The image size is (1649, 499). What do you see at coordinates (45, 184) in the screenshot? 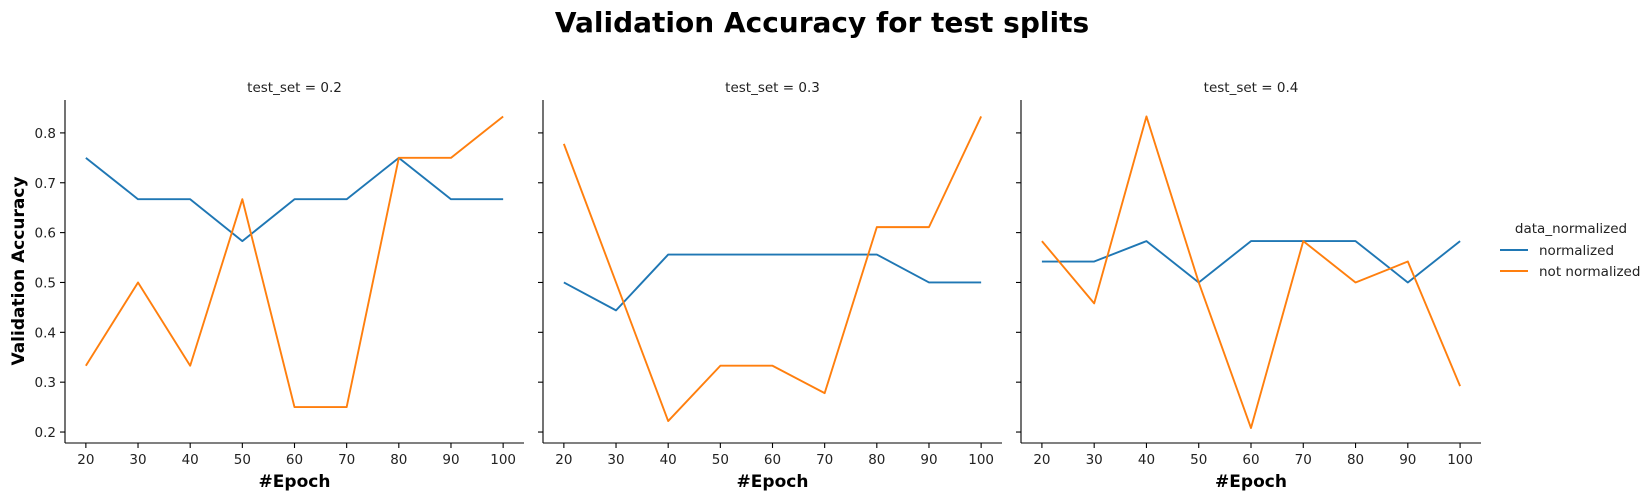
I see `y-tick-label: 0.7` at bounding box center [45, 184].